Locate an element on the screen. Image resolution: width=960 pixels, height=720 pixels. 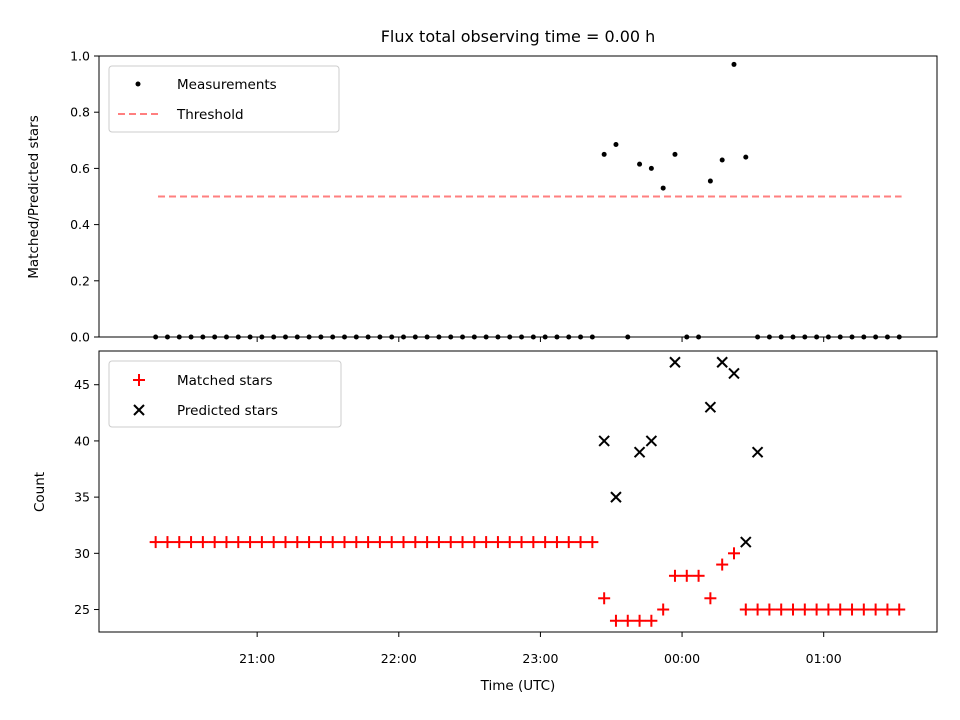
legend-marker-predicted is located at coordinates (139, 410).